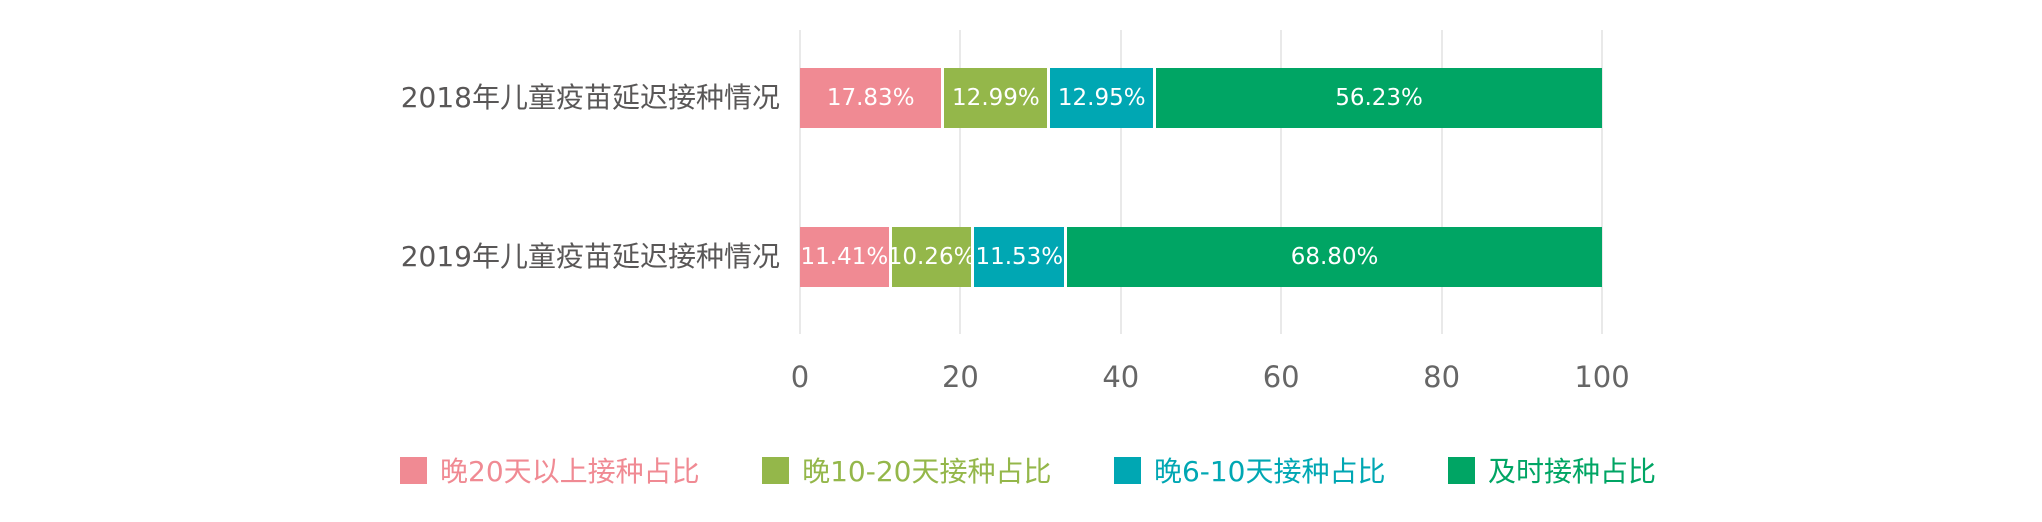  Describe the element at coordinates (1269, 471) in the screenshot. I see `legend-label: 晚6-10天接种占比` at that location.